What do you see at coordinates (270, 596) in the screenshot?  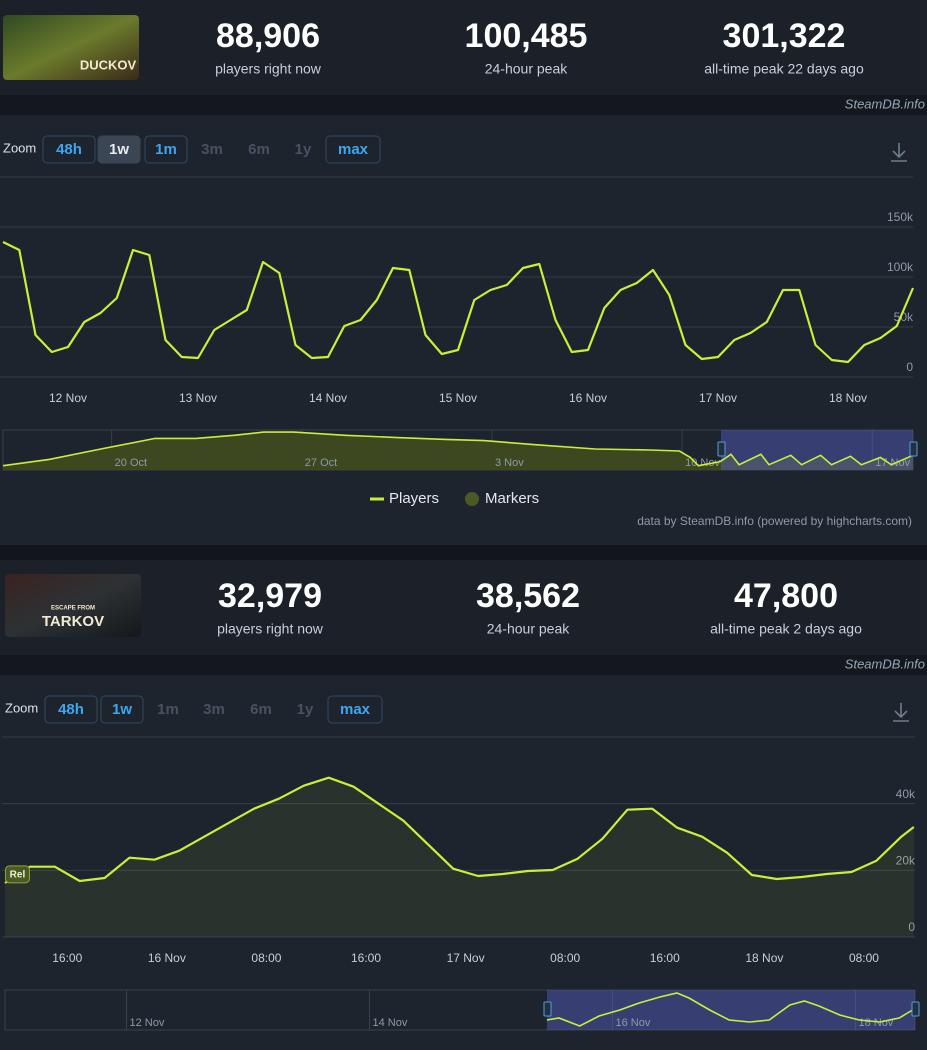 I see `stat-value: 32,979` at bounding box center [270, 596].